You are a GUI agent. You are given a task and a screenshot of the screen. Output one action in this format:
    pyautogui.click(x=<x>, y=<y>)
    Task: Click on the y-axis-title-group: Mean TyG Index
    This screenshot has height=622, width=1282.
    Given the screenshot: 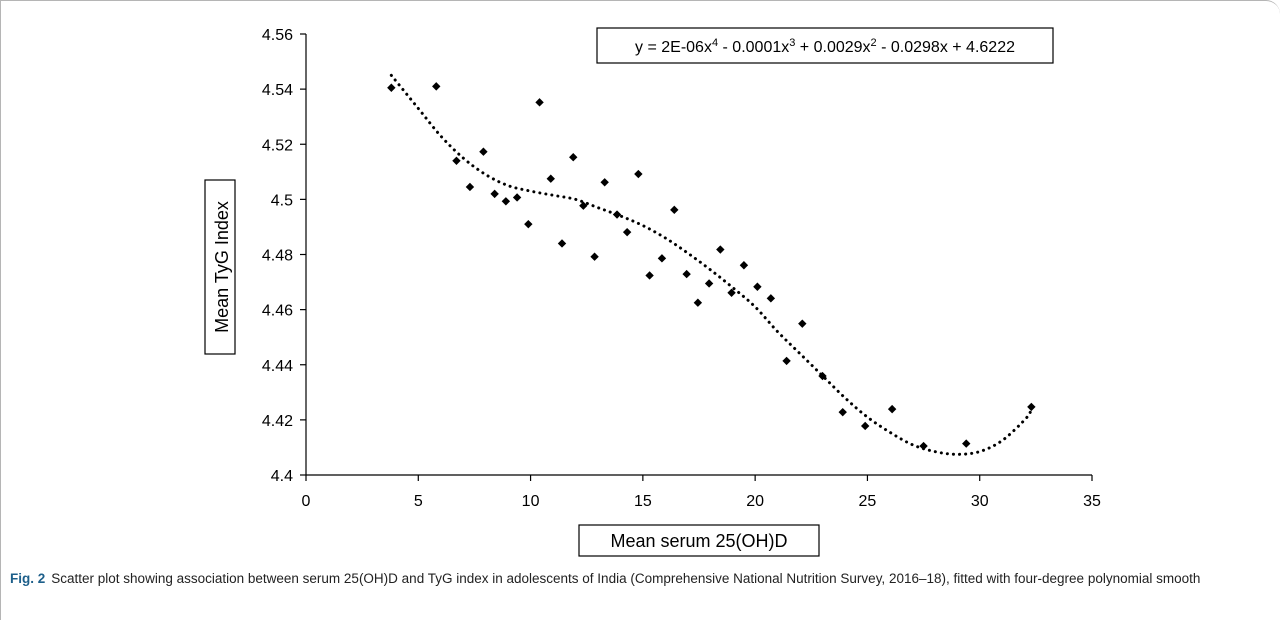 What is the action you would take?
    pyautogui.click(x=220, y=267)
    